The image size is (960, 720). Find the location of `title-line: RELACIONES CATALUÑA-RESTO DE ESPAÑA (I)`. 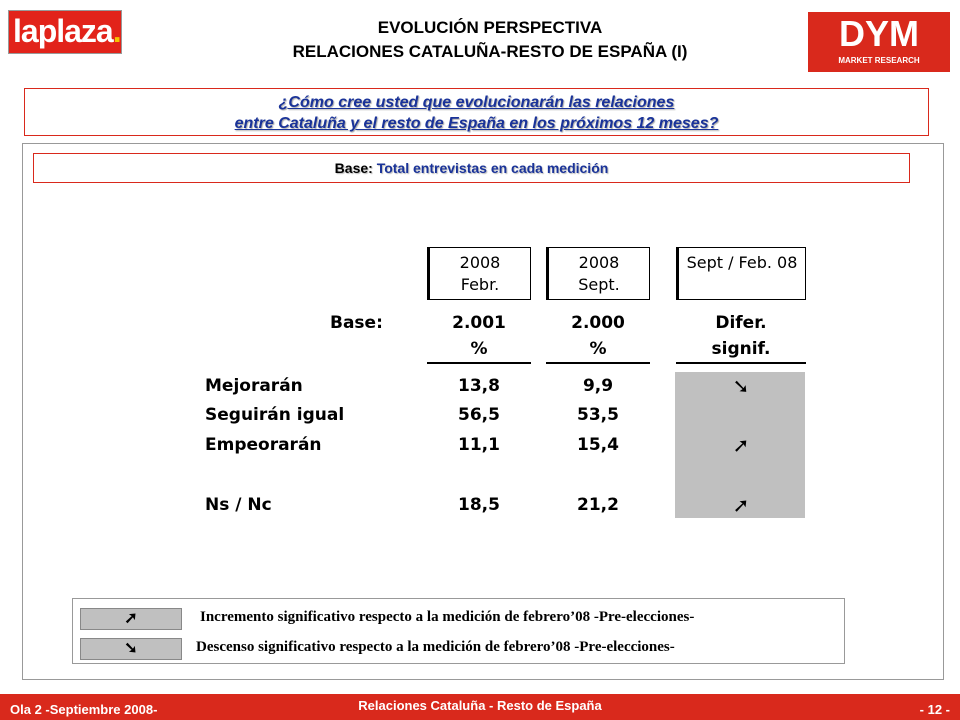

title-line: RELACIONES CATALUÑA-RESTO DE ESPAÑA (I) is located at coordinates (490, 51).